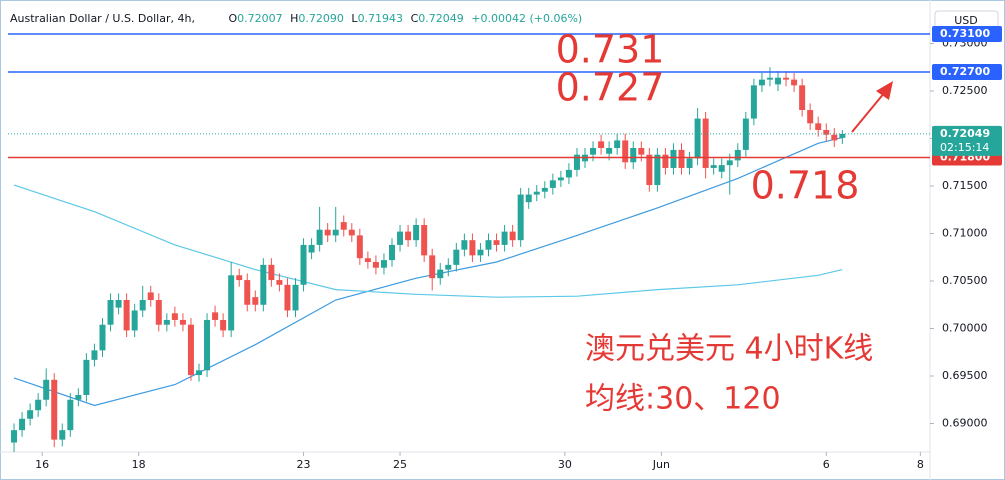  I want to click on last-price-label: 0.72049, so click(965, 133).